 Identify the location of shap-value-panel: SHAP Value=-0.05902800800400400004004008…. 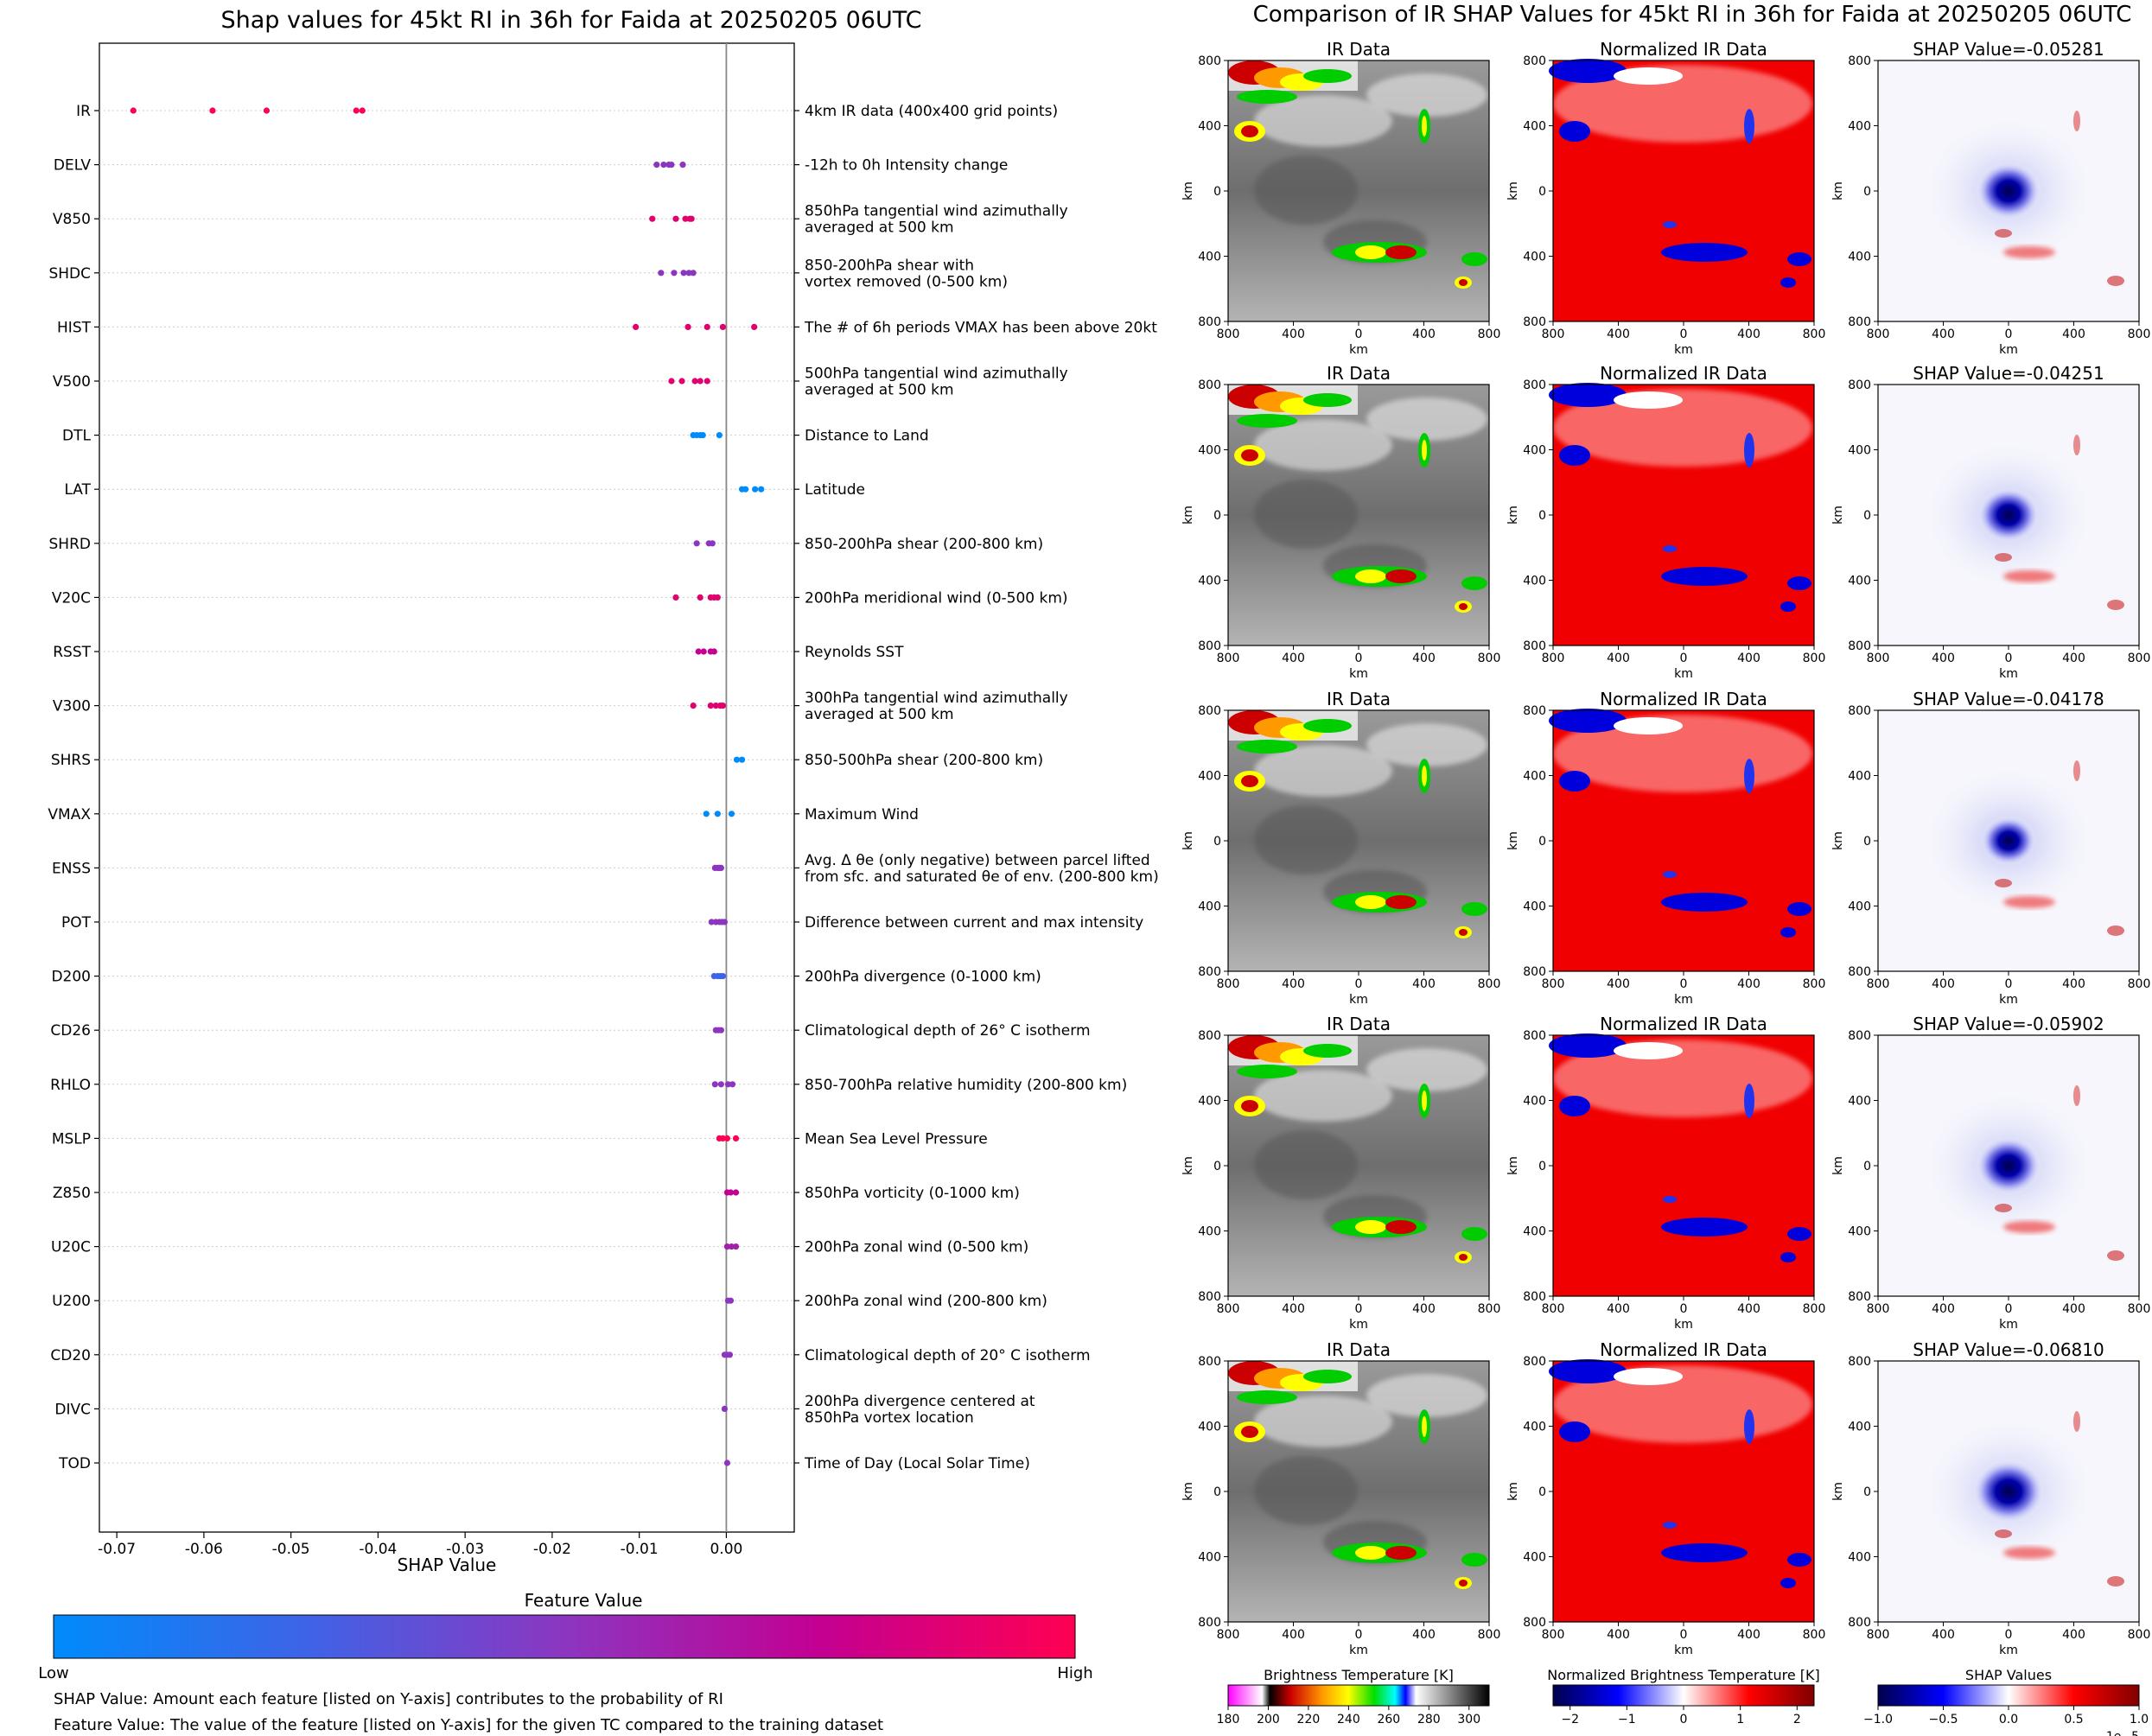
(1990, 1173).